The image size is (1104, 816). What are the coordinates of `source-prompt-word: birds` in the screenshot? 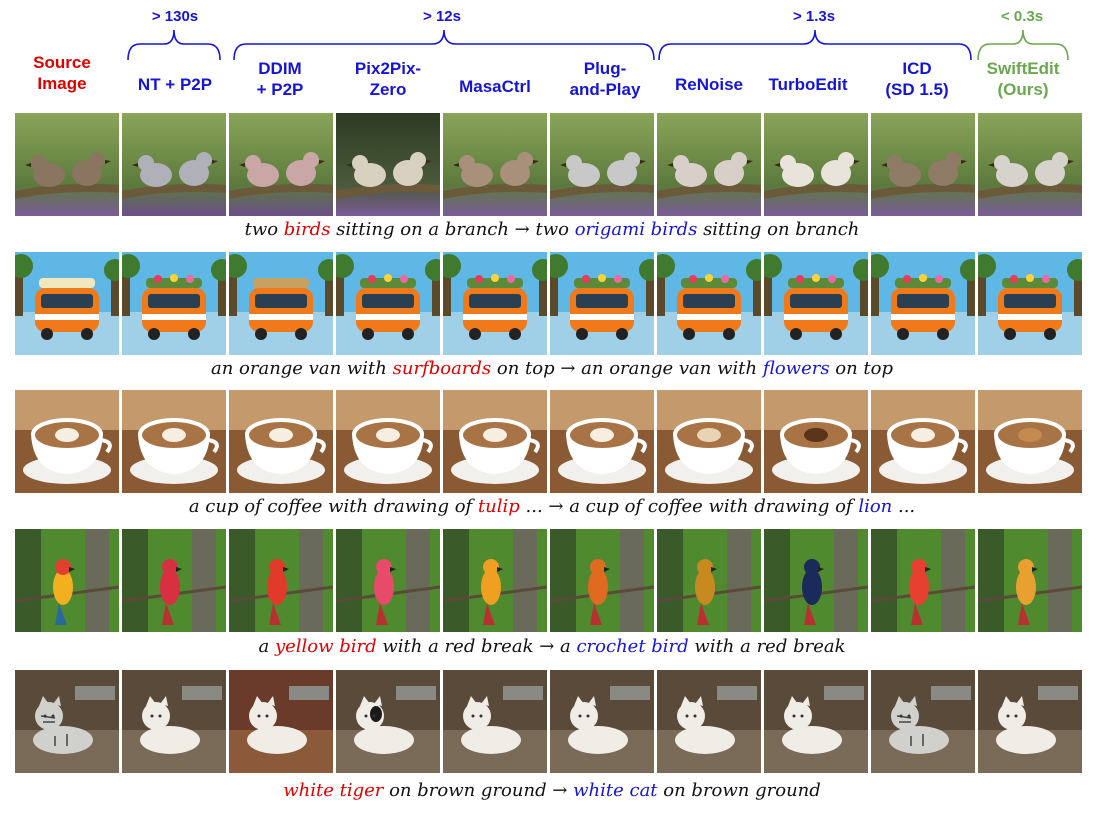 It's located at (307, 229).